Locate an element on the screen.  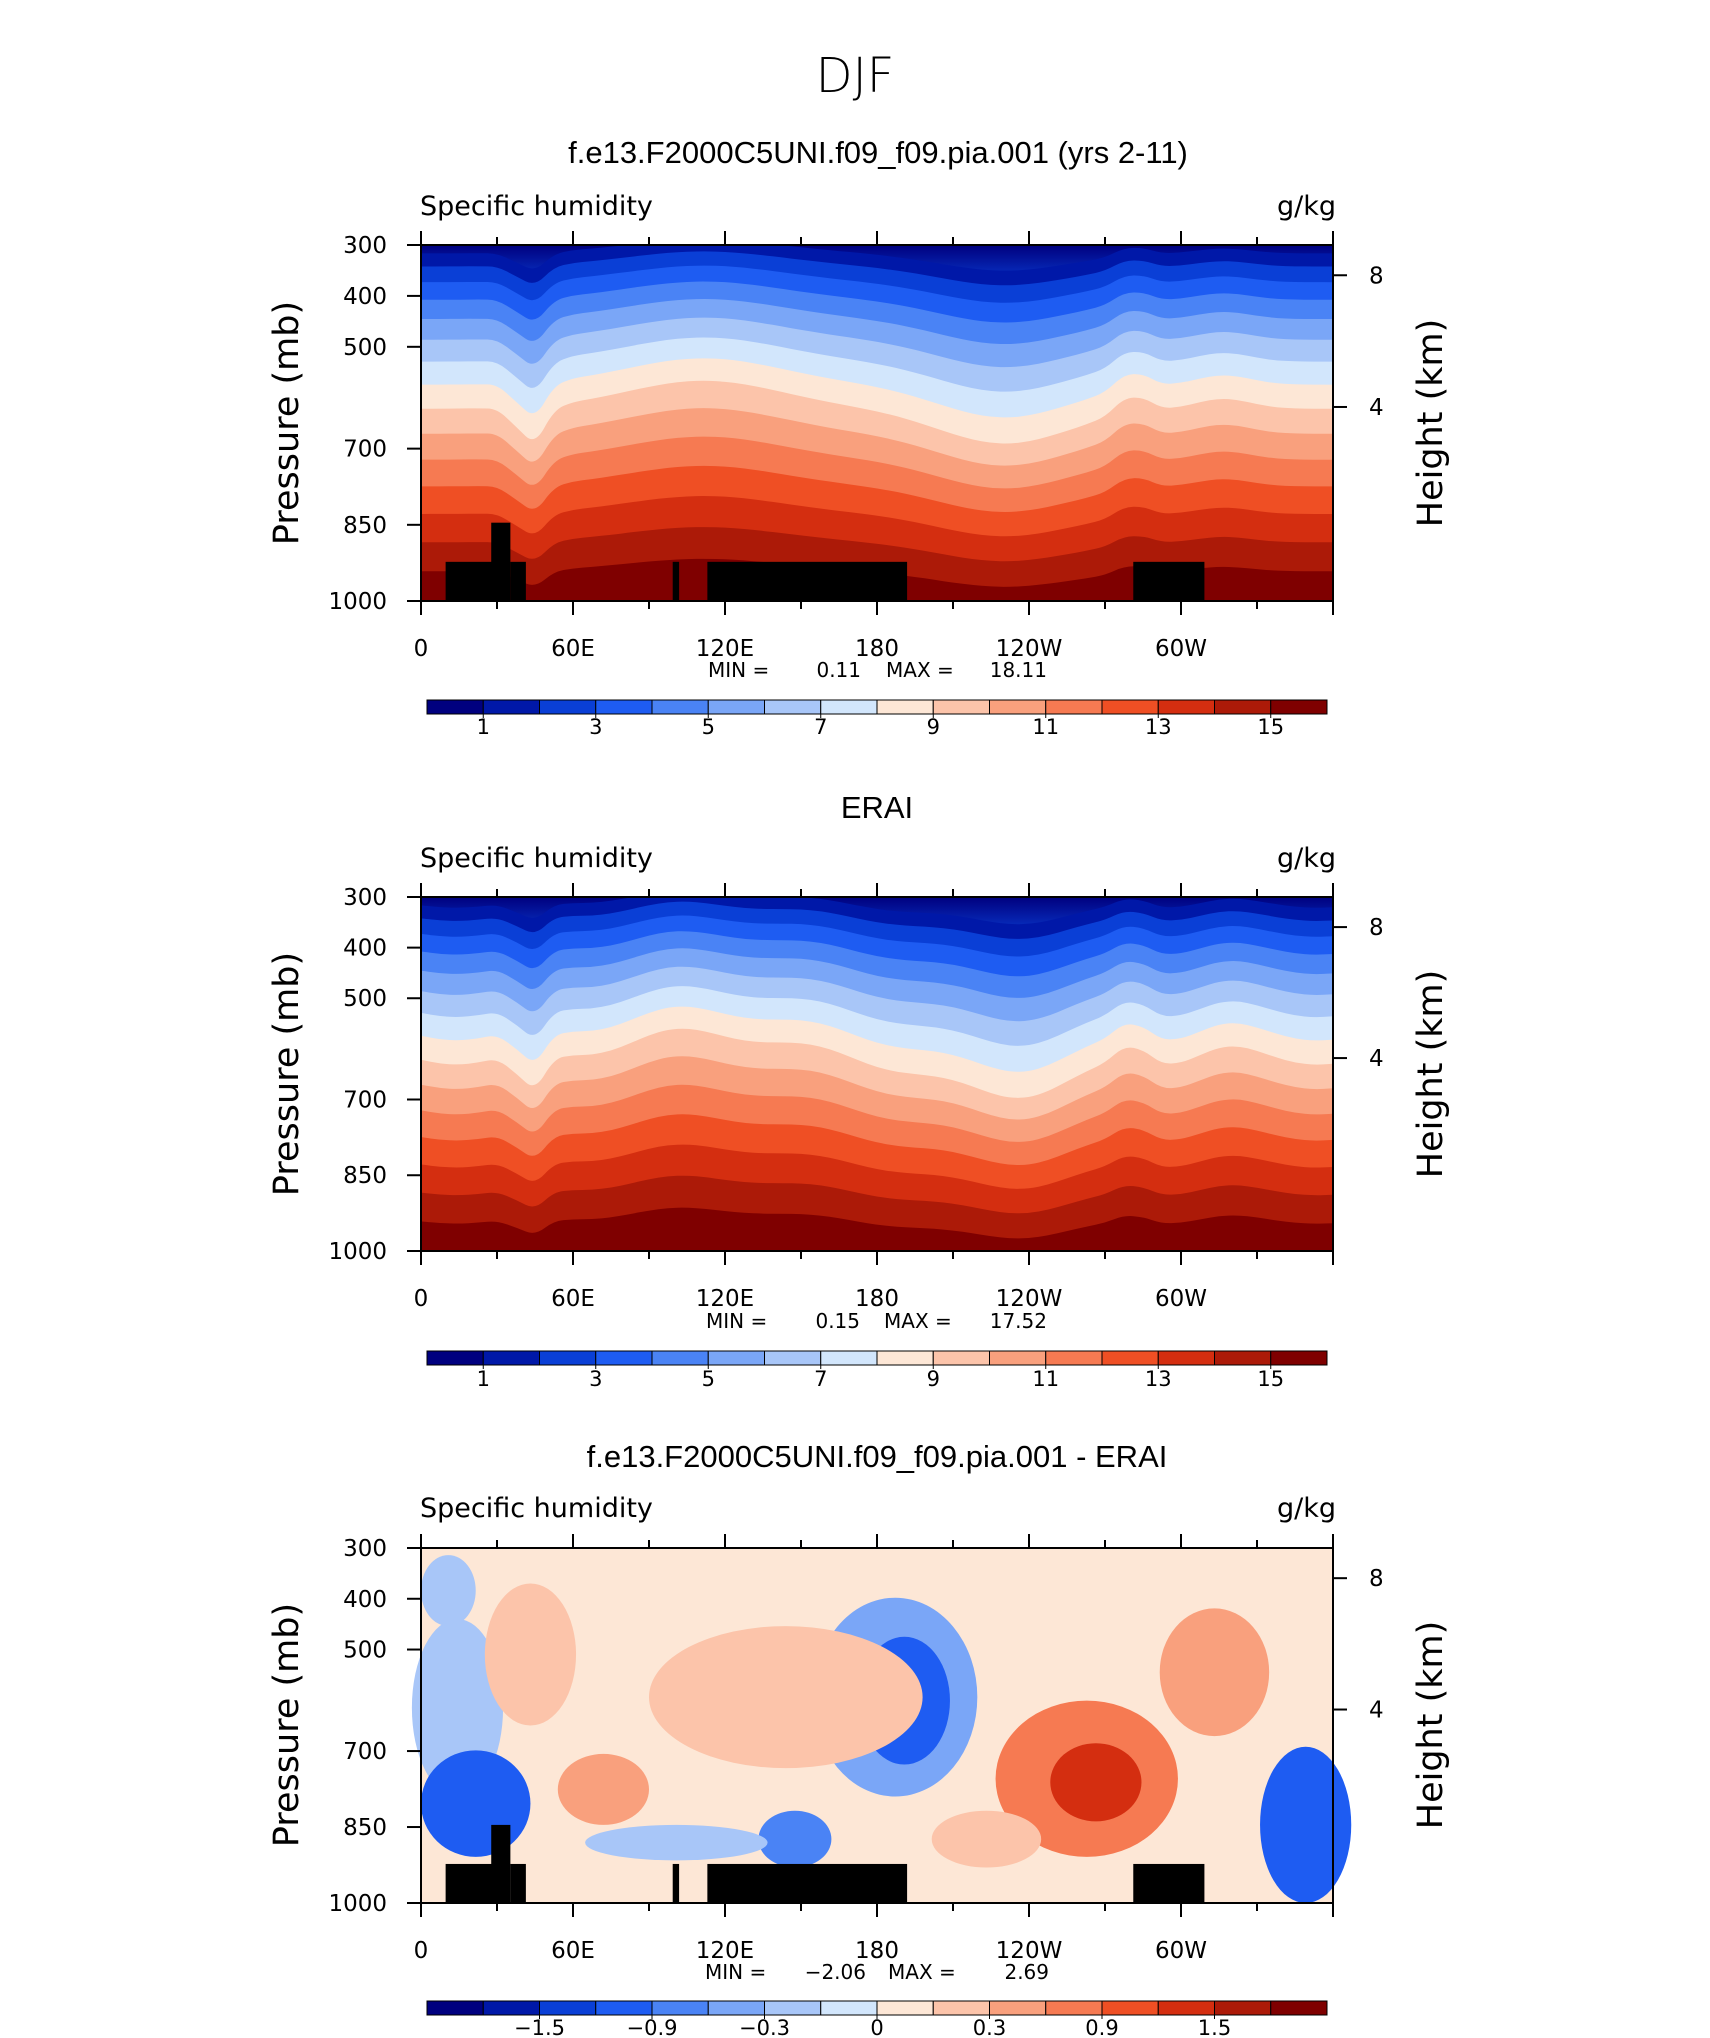
x-tick-label: 0 is located at coordinates (421, 1299).